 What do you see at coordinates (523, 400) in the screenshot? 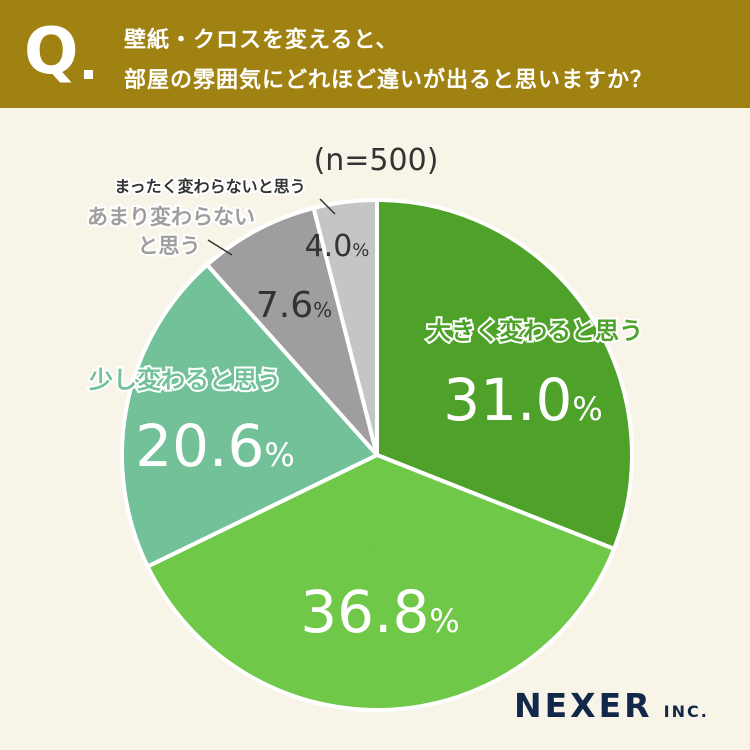
I see `slice-value-1: 31.0%` at bounding box center [523, 400].